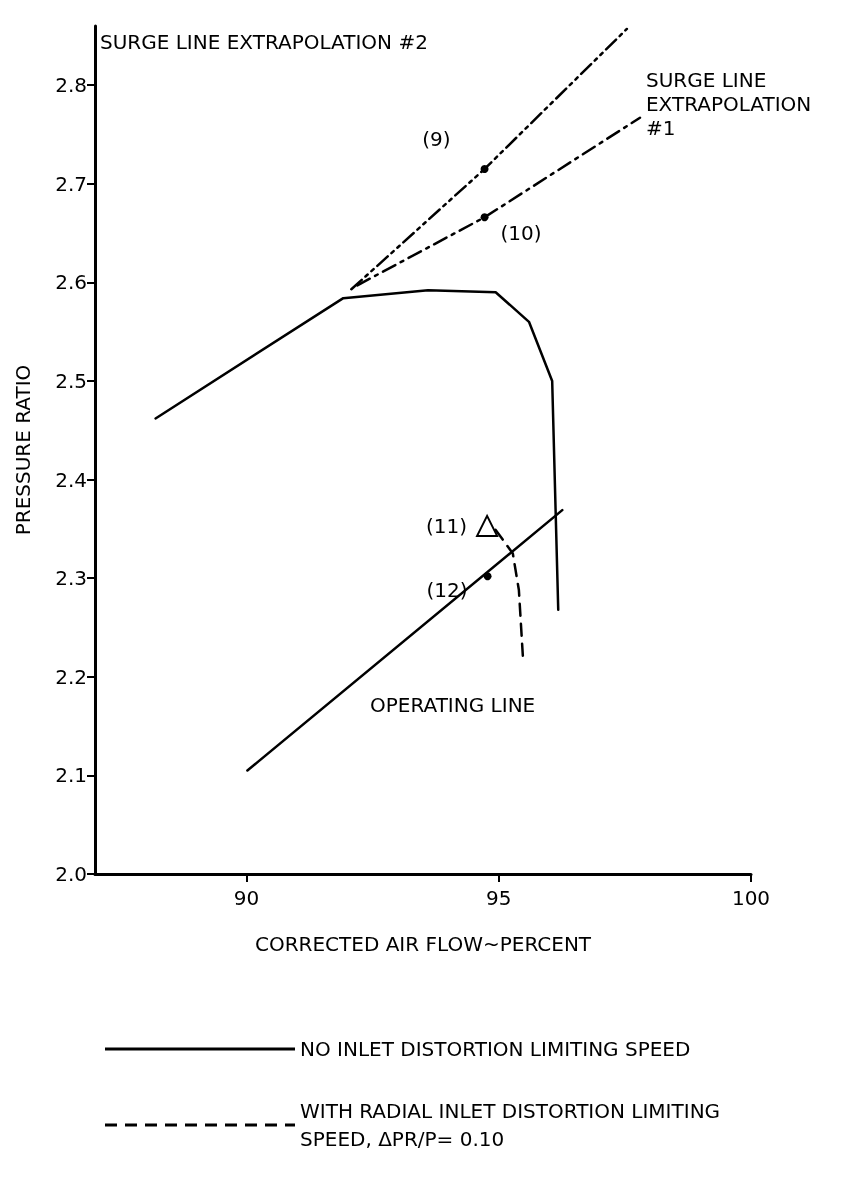 The width and height of the screenshot is (850, 1187). What do you see at coordinates (71, 85) in the screenshot?
I see `y-tick-label: 2.8` at bounding box center [71, 85].